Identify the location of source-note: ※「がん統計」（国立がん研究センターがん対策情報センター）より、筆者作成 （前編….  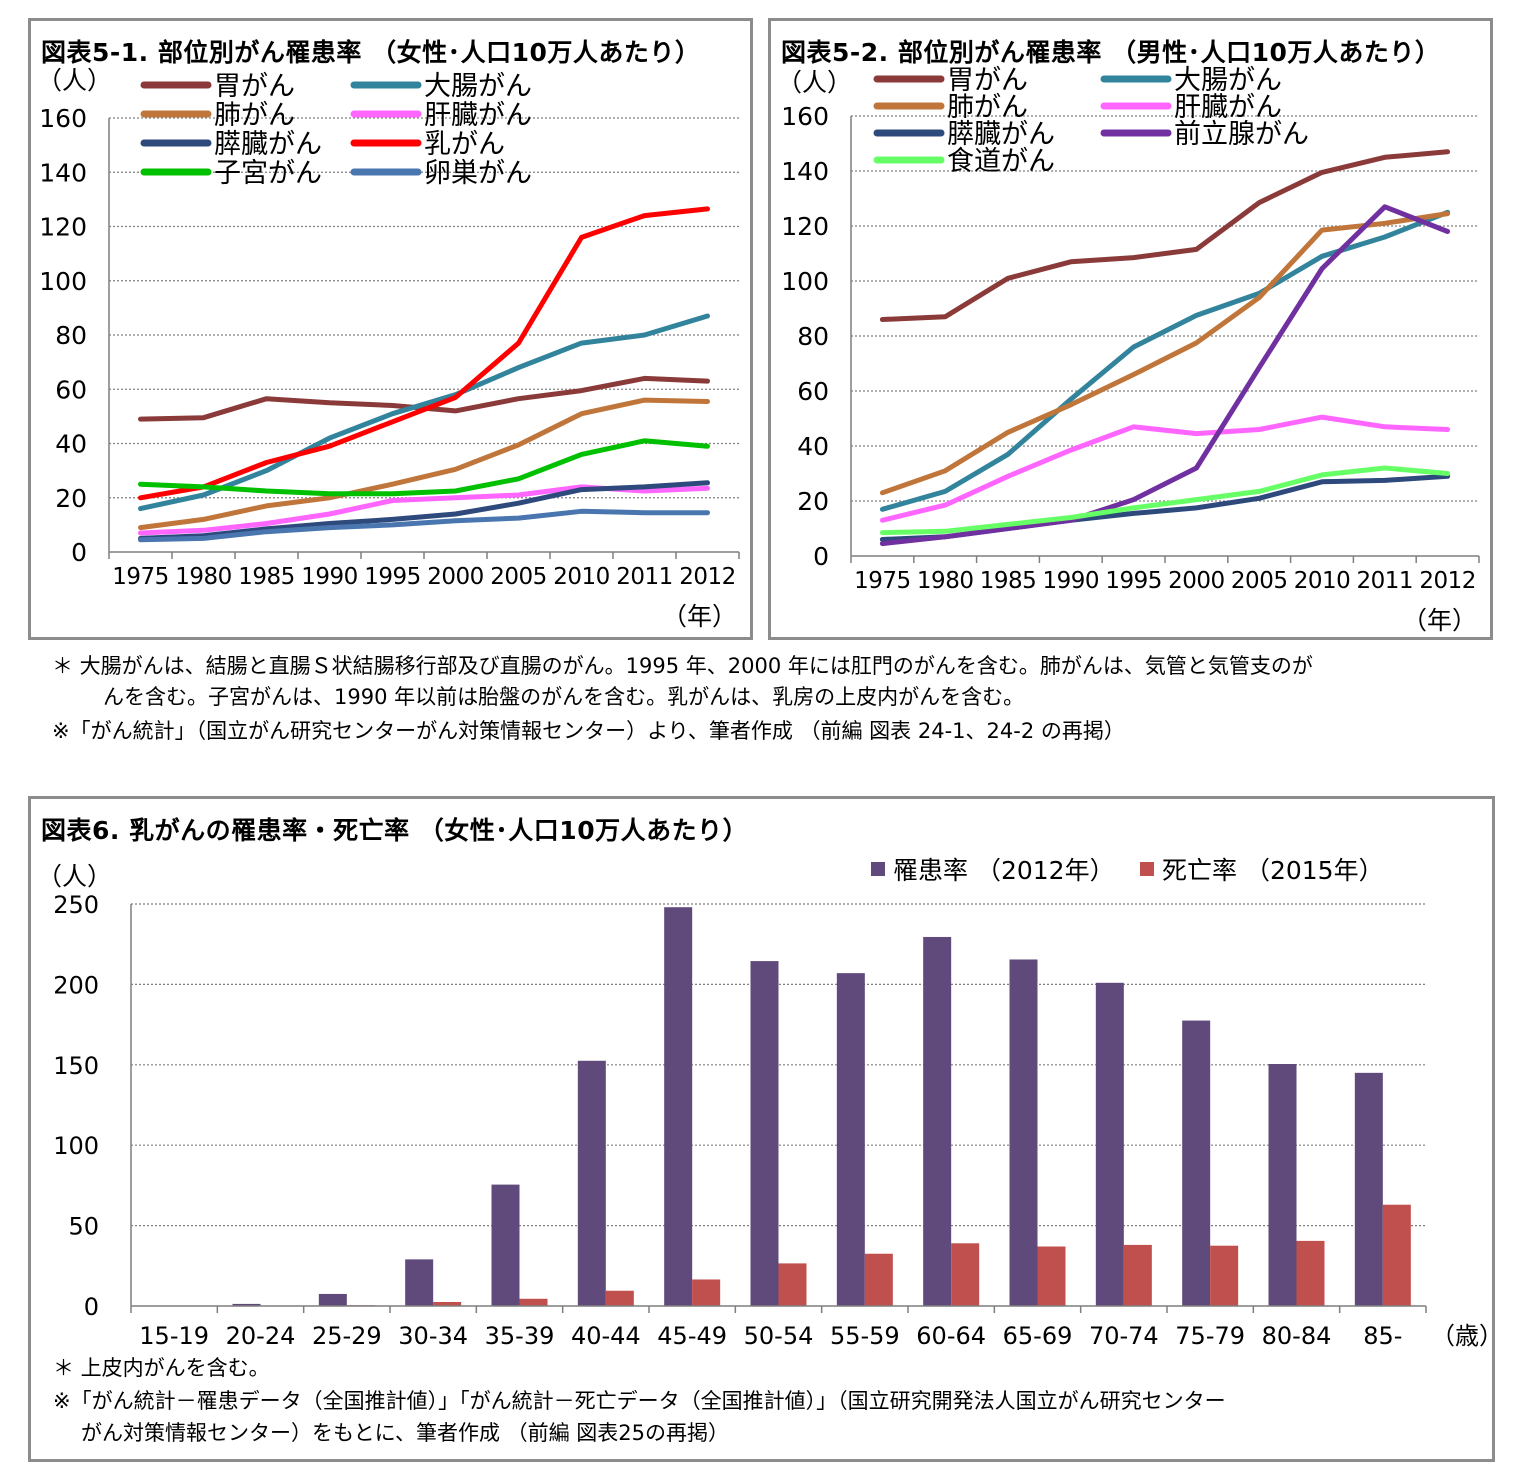
(588, 731).